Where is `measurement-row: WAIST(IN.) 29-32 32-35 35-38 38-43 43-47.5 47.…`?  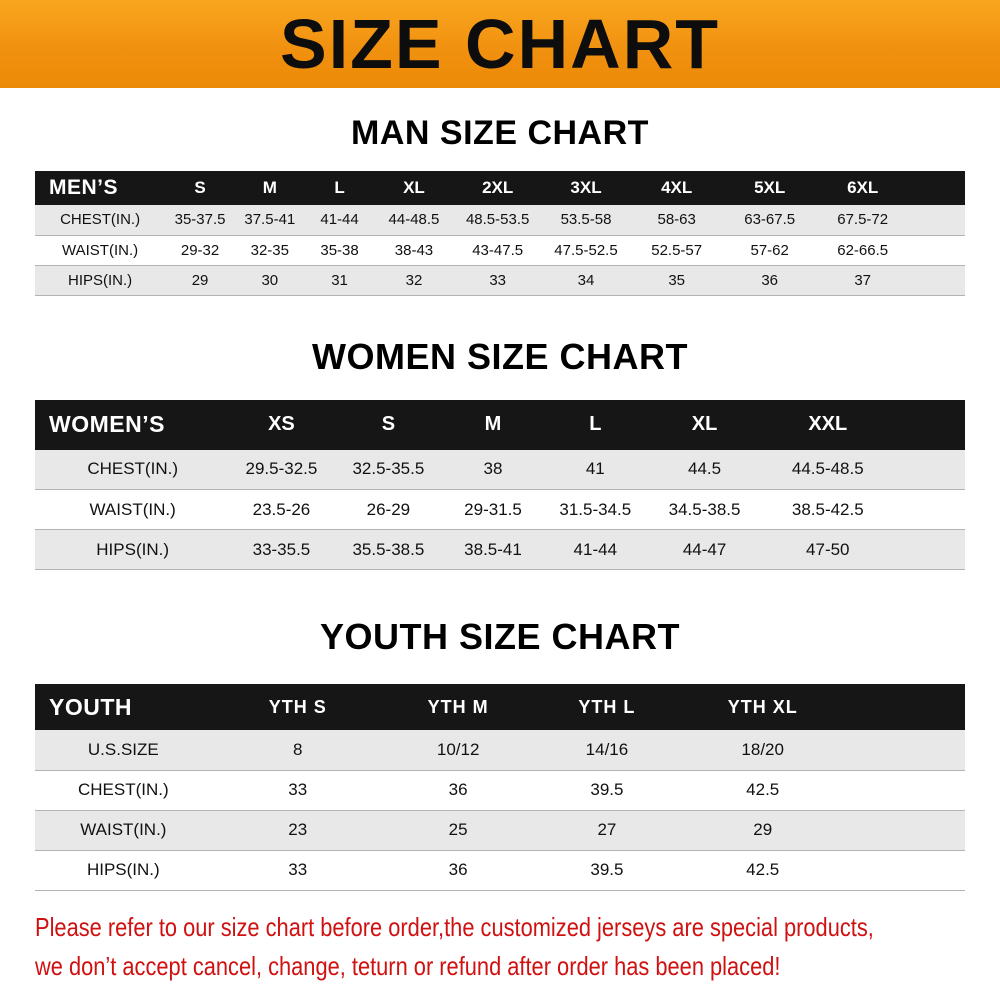 measurement-row: WAIST(IN.) 29-32 32-35 35-38 38-43 43-47.5 47.… is located at coordinates (500, 250).